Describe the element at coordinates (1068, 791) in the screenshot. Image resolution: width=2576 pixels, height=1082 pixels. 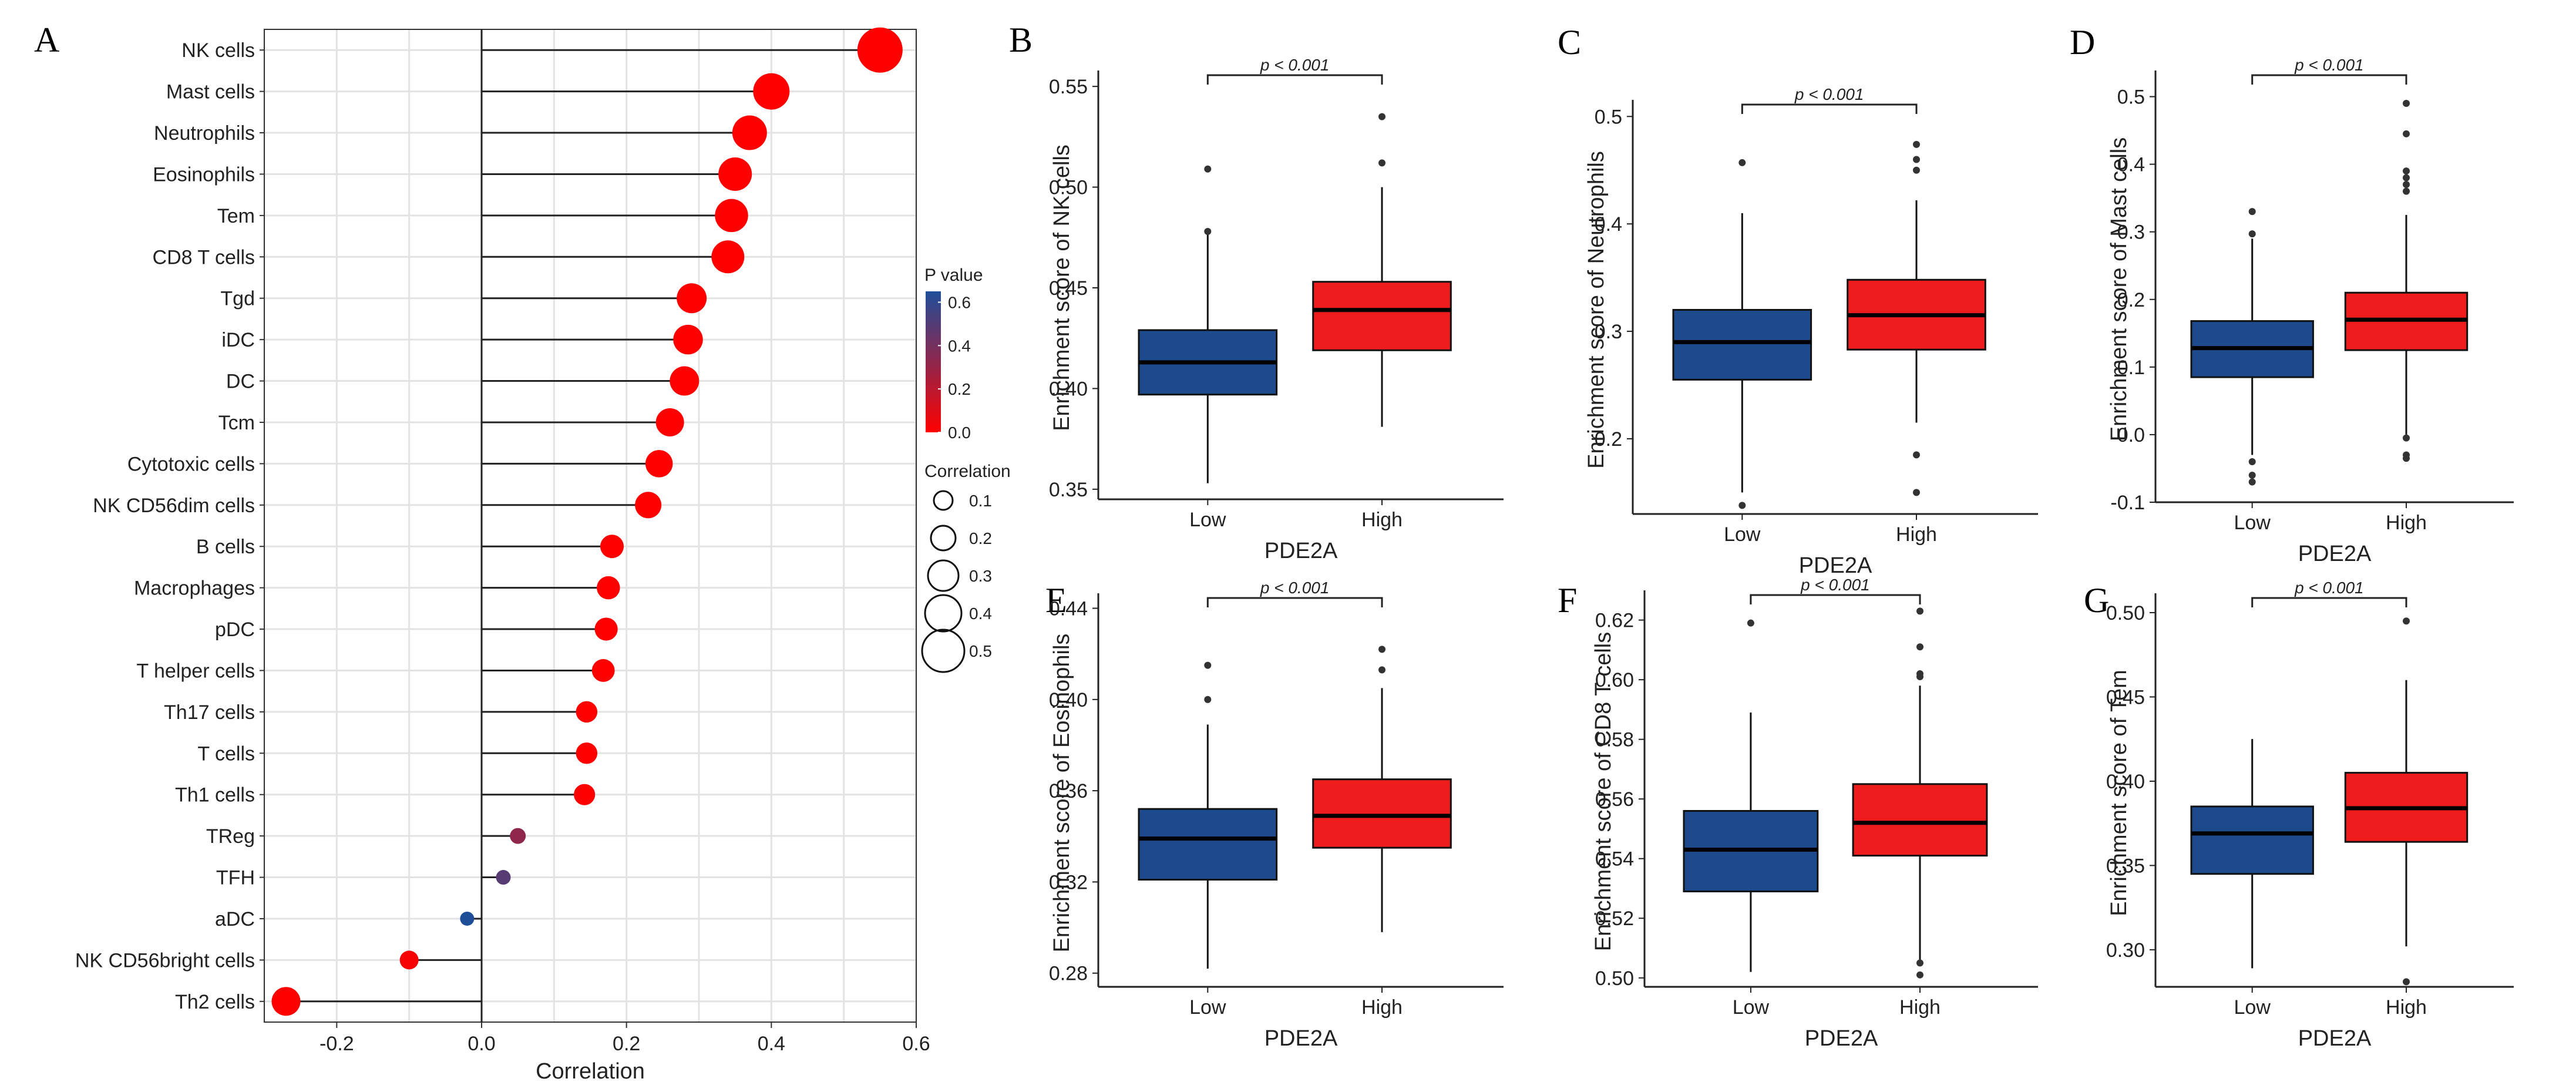
I see `y-tick-label: 0.36` at that location.